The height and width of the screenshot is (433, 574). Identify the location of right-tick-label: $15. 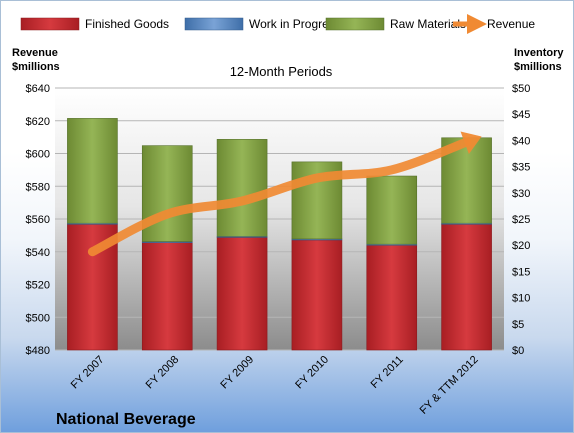
(521, 272).